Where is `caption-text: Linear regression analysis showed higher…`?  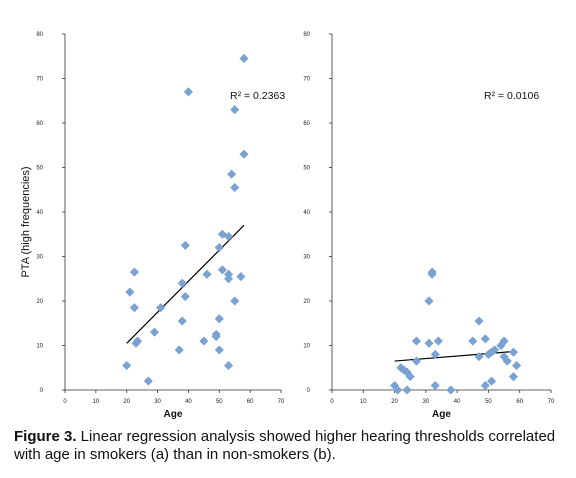
caption-text: Linear regression analysis showed higher… is located at coordinates (285, 445).